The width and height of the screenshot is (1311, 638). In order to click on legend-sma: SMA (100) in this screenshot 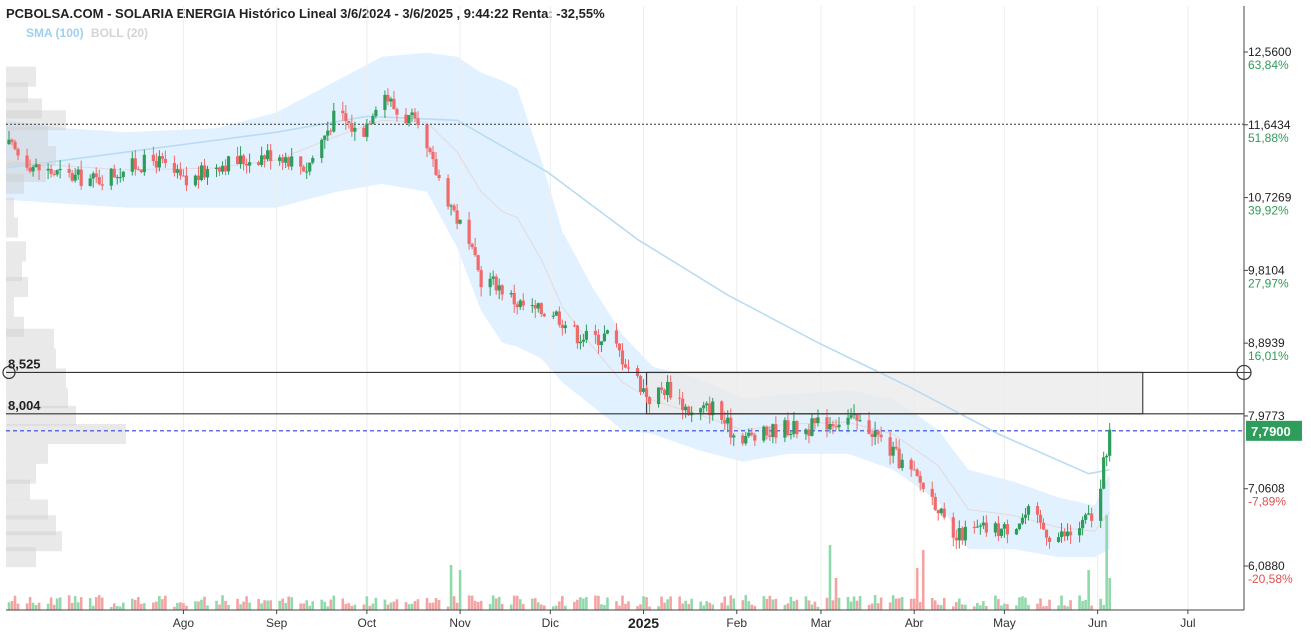, I will do `click(55, 33)`.